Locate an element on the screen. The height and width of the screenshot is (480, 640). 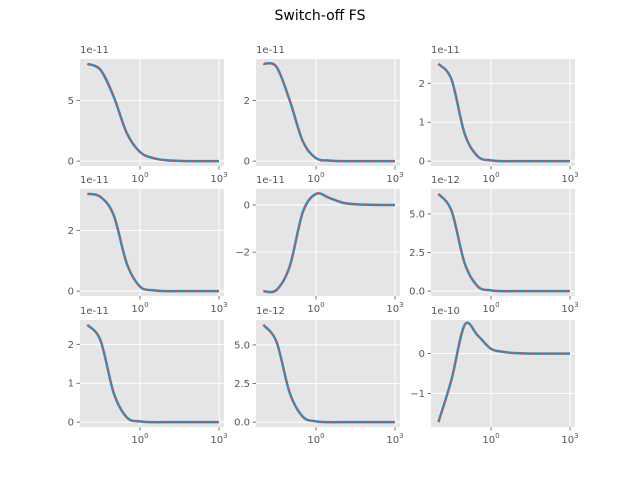
y-tick-label: −2 is located at coordinates (242, 253).